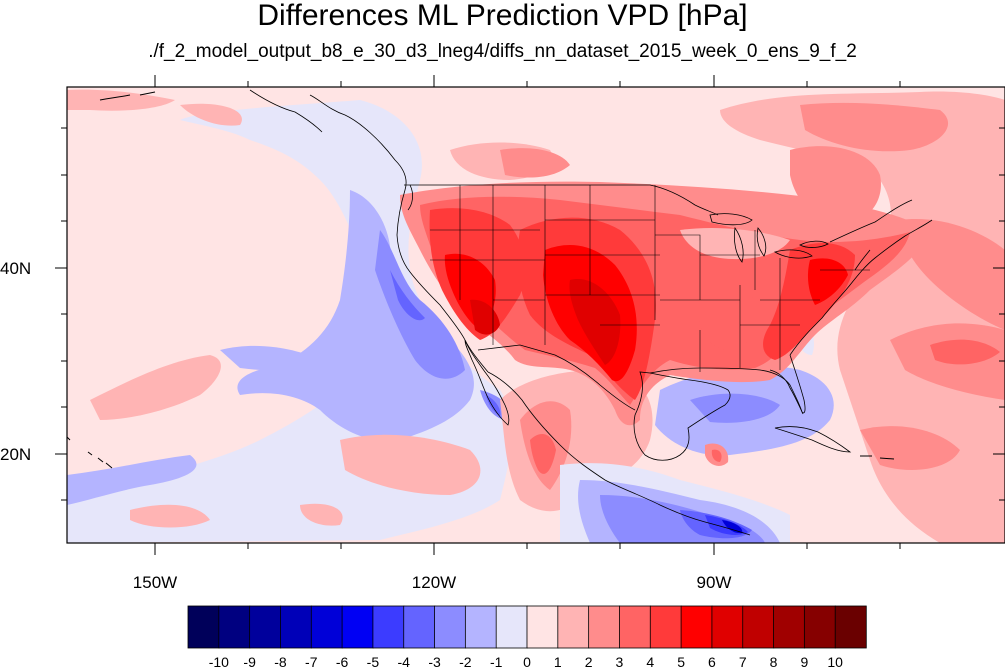  What do you see at coordinates (714, 582) in the screenshot?
I see `lon-label-90w: 90W` at bounding box center [714, 582].